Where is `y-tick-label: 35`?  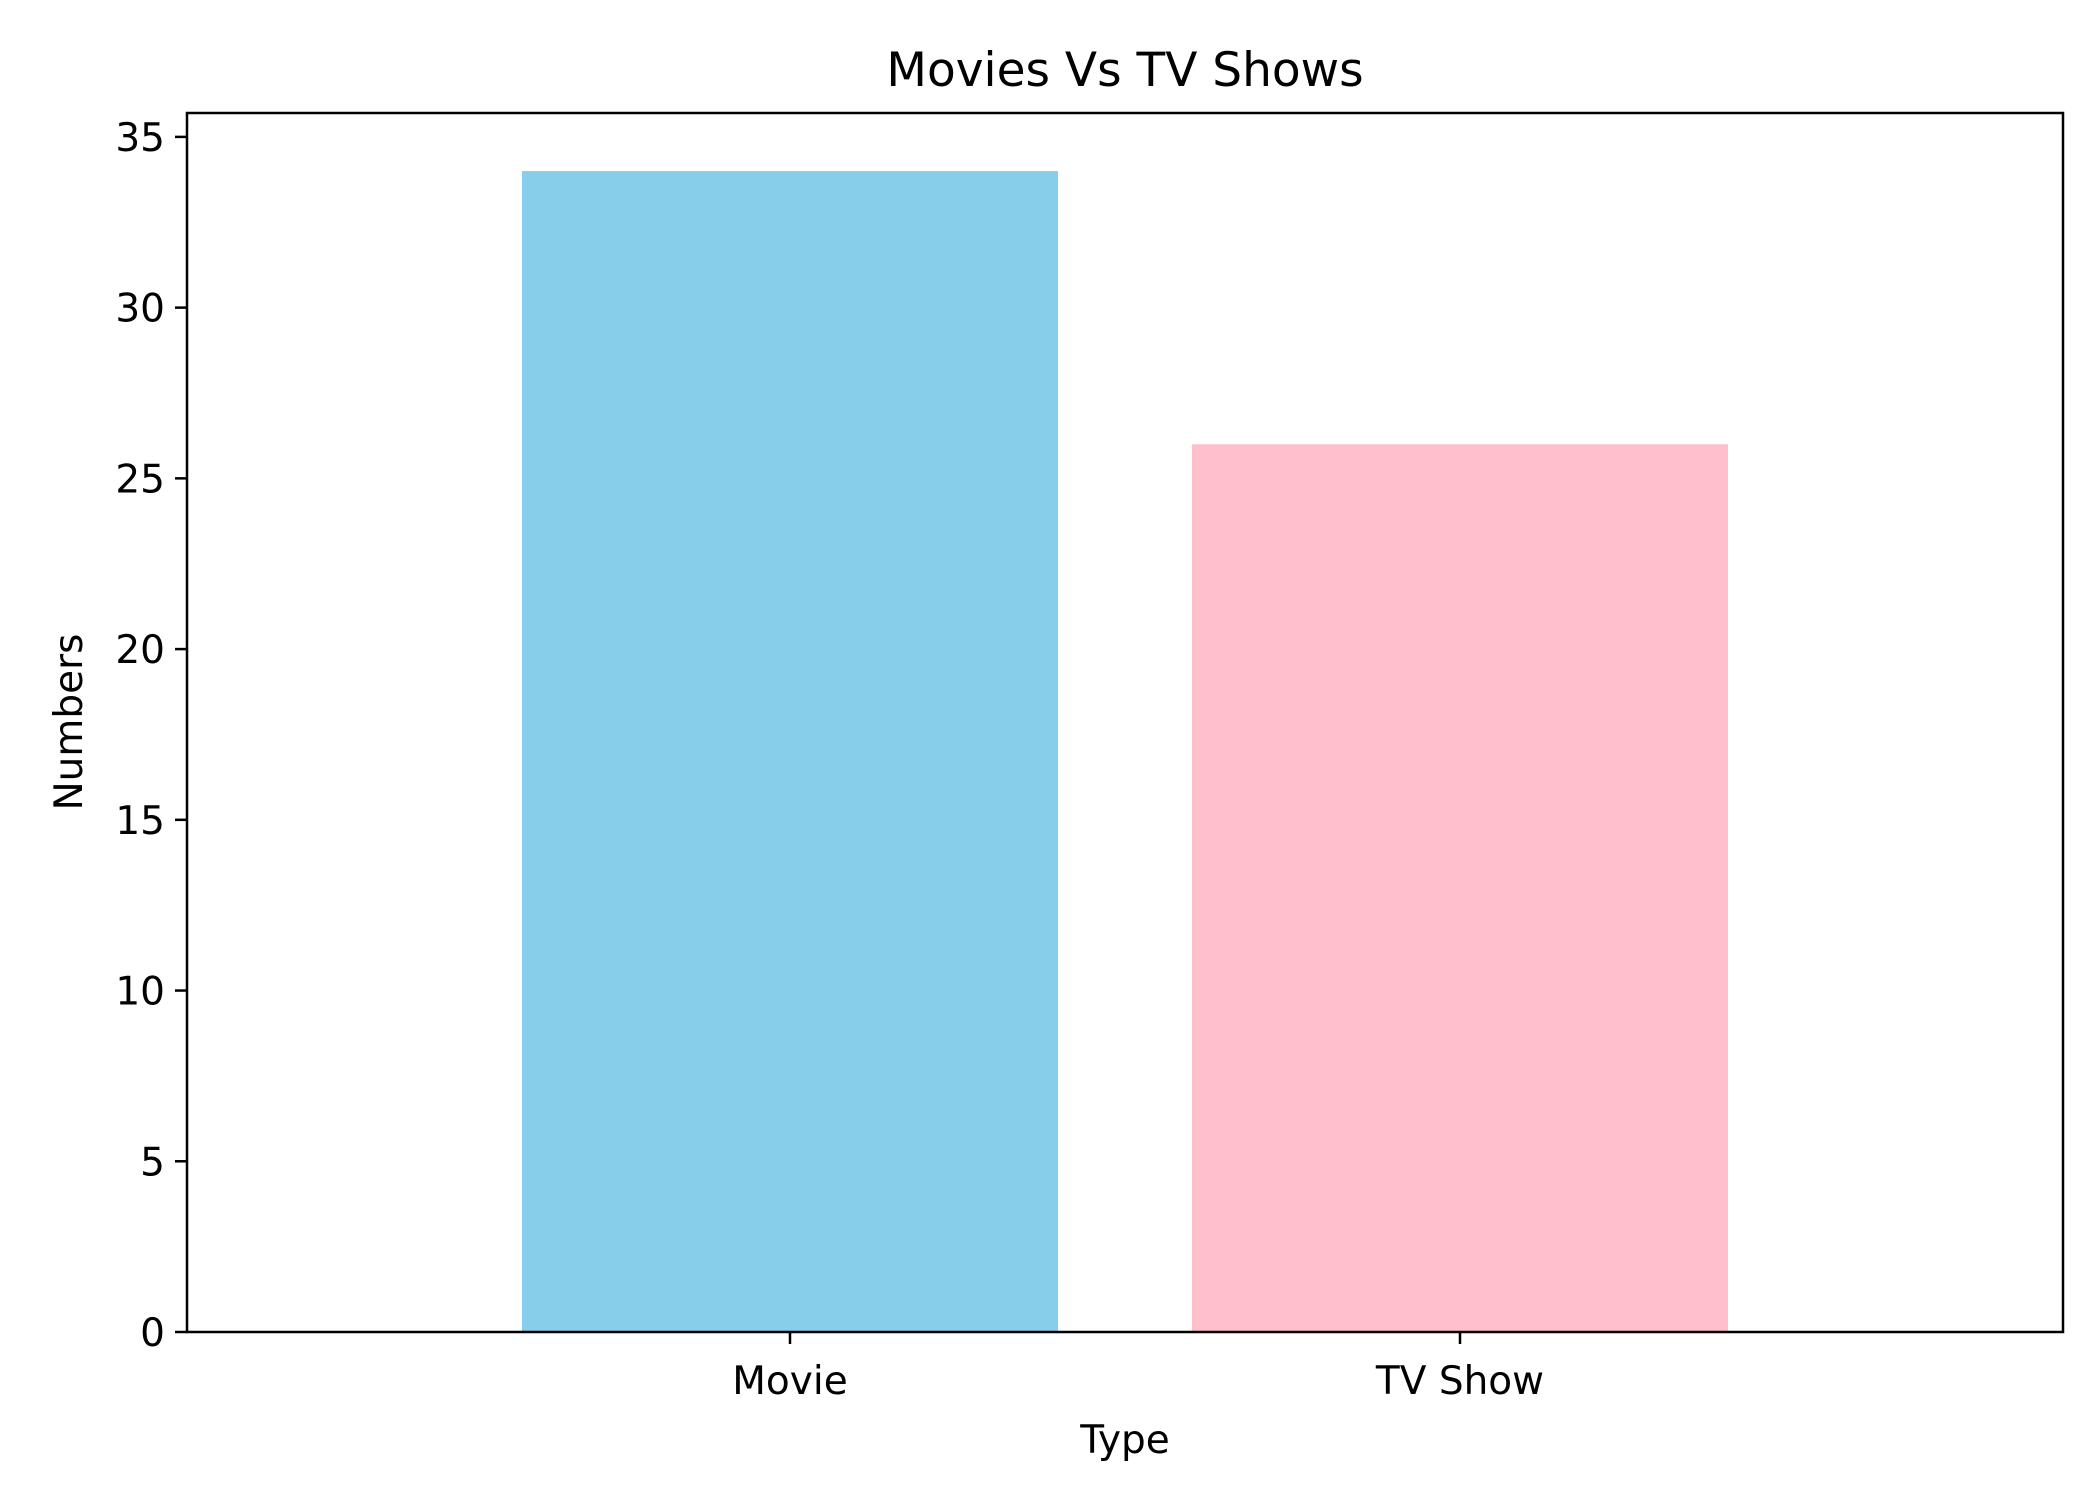 y-tick-label: 35 is located at coordinates (140, 138).